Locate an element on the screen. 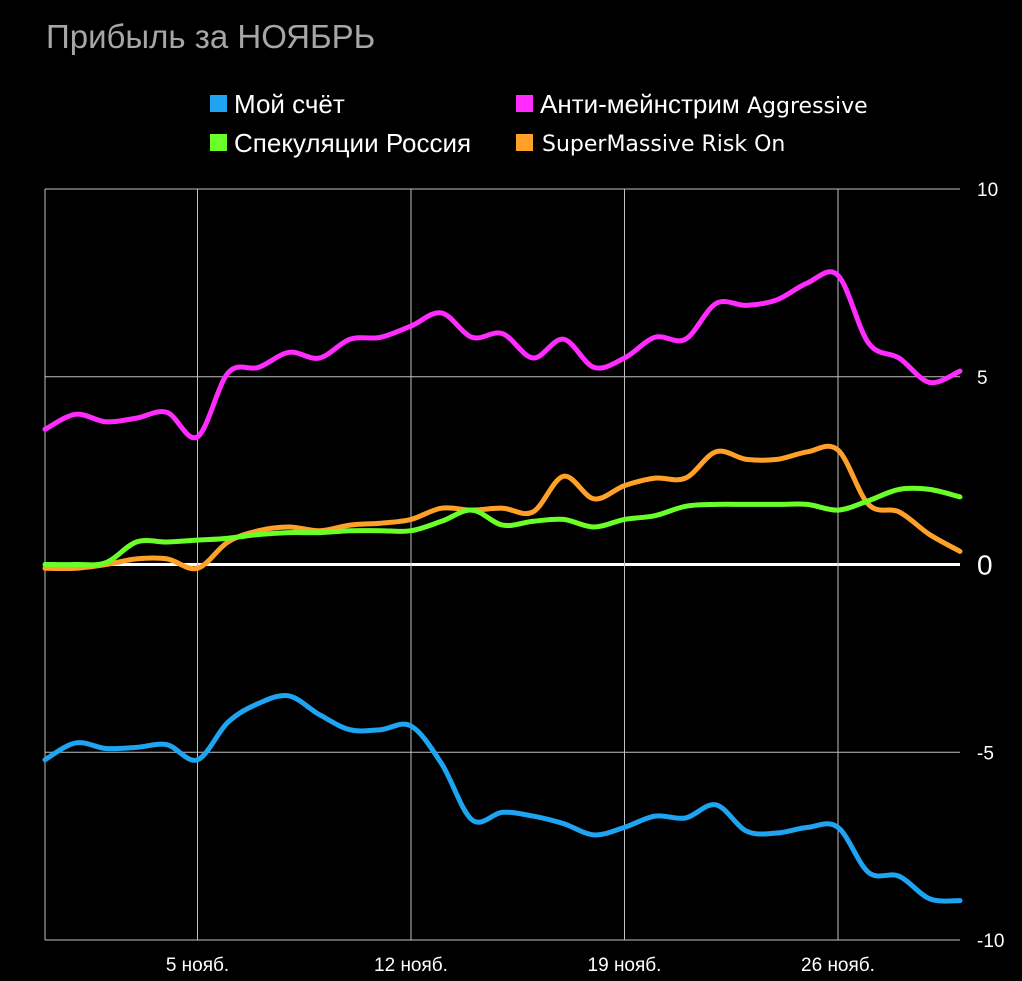 This screenshot has height=981, width=1022. y-tick-label: -5 is located at coordinates (985, 753).